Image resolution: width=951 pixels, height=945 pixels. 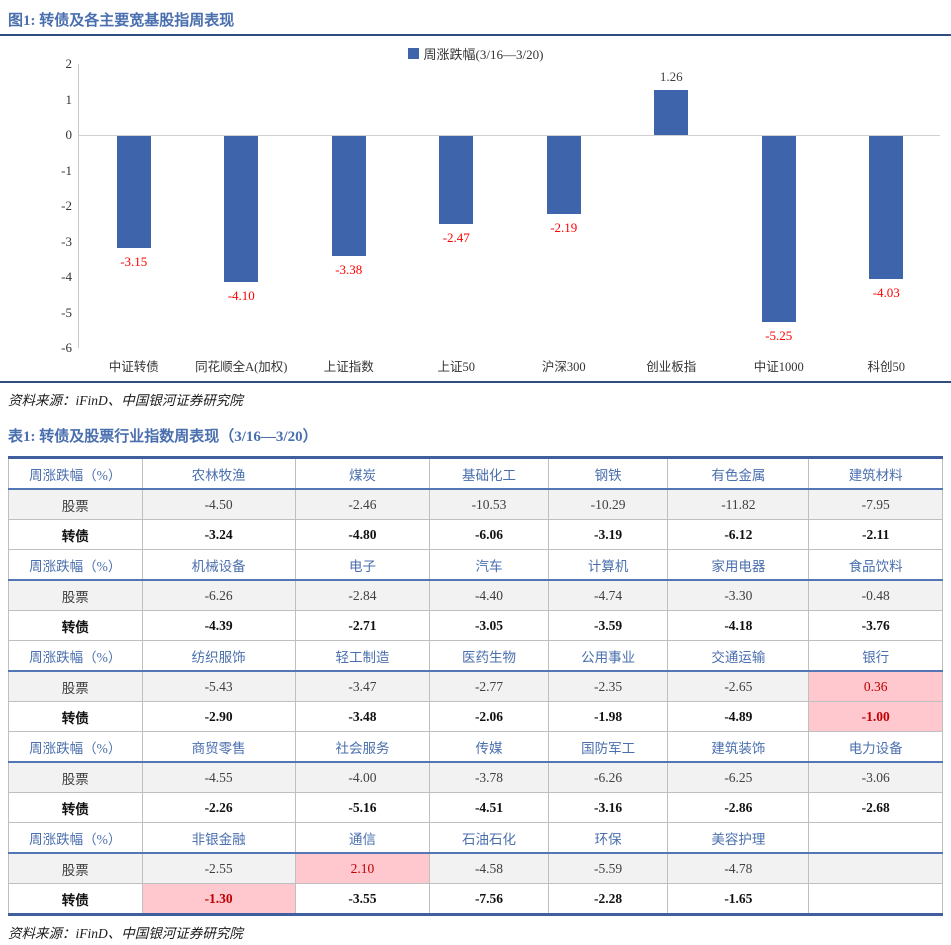 I want to click on bond-value-cell: -1.98, so click(x=608, y=716).